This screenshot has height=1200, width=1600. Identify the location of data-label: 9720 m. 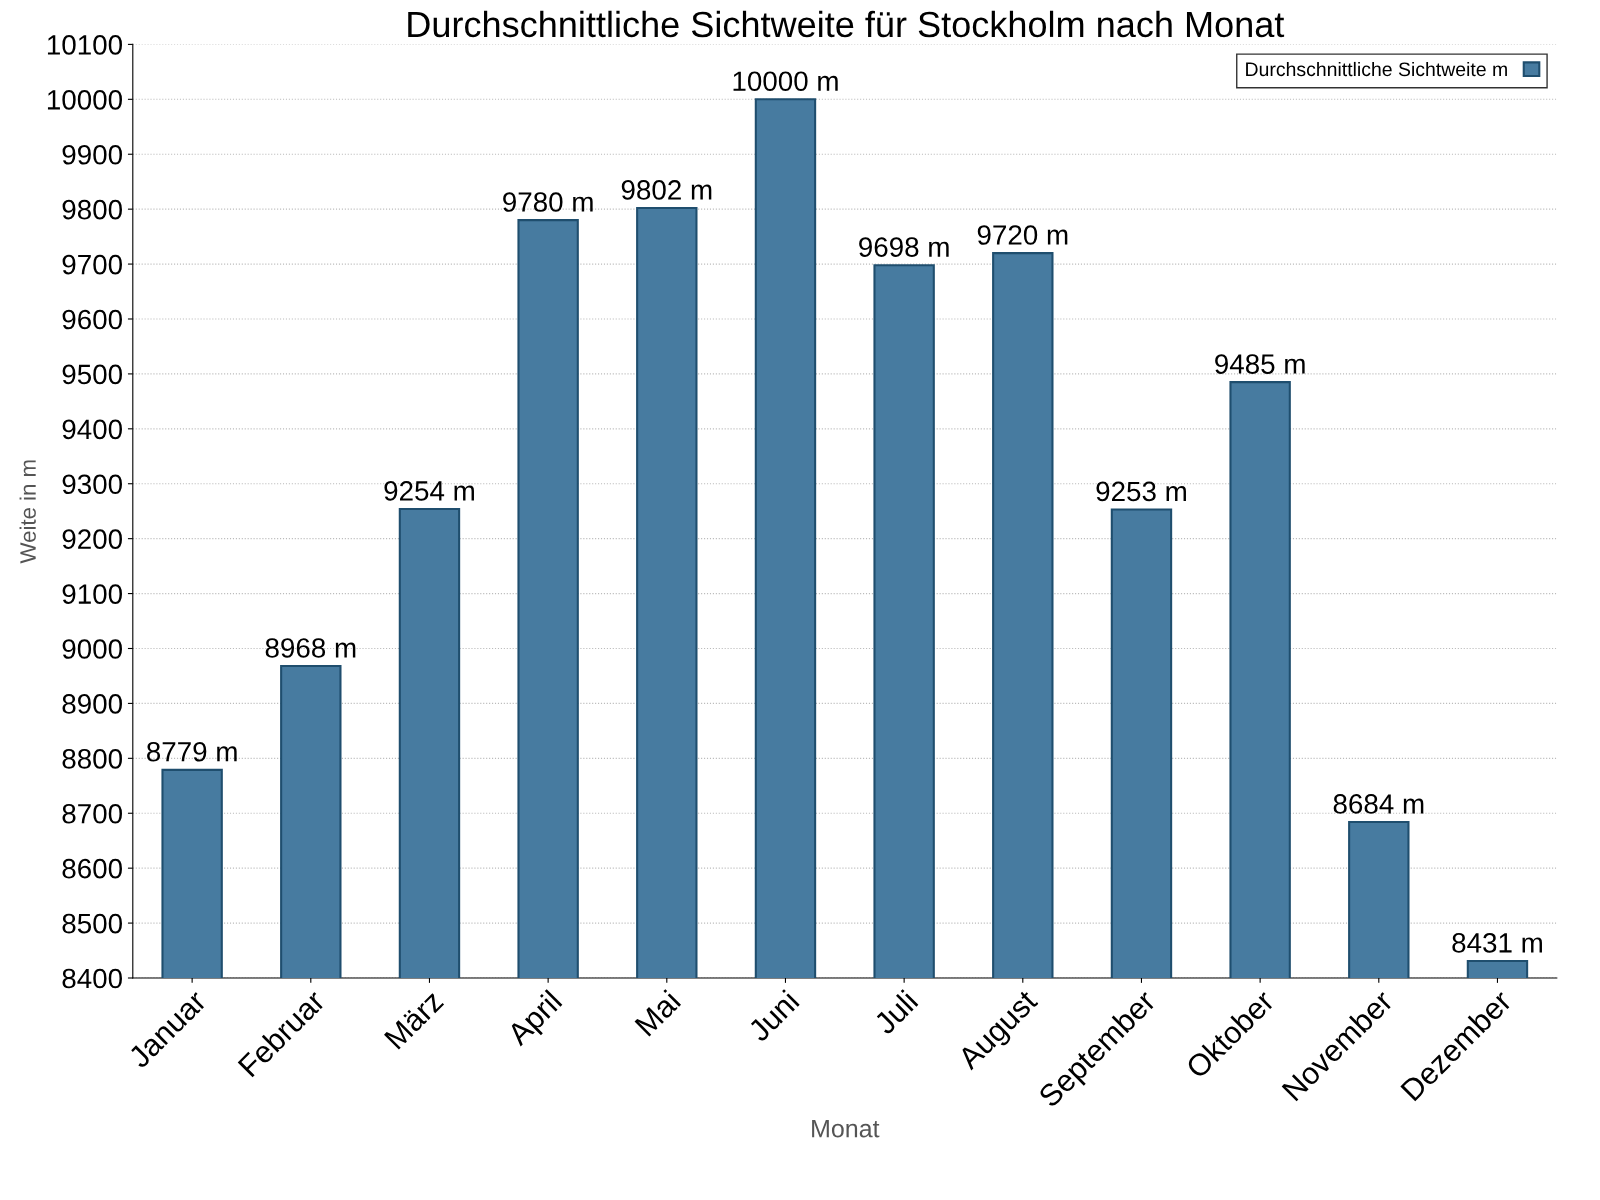
(1022, 235).